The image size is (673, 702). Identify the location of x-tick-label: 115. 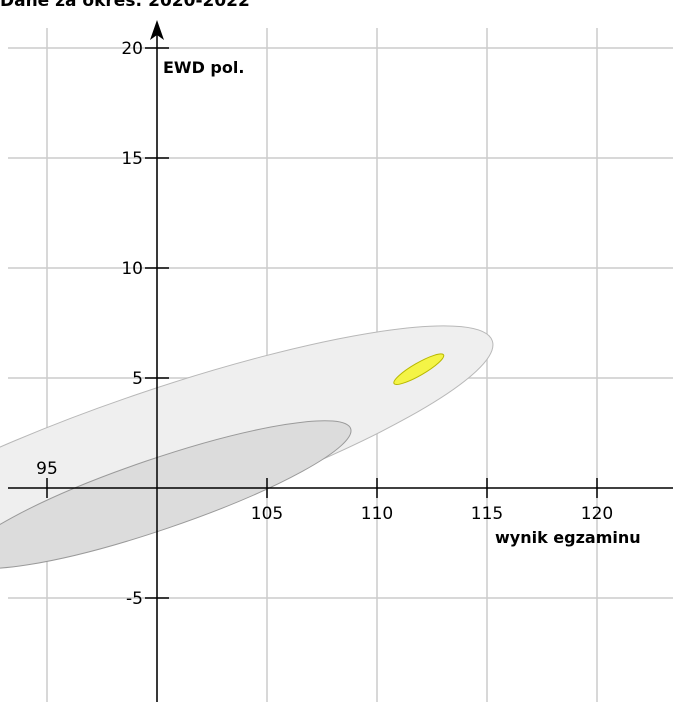
(487, 514).